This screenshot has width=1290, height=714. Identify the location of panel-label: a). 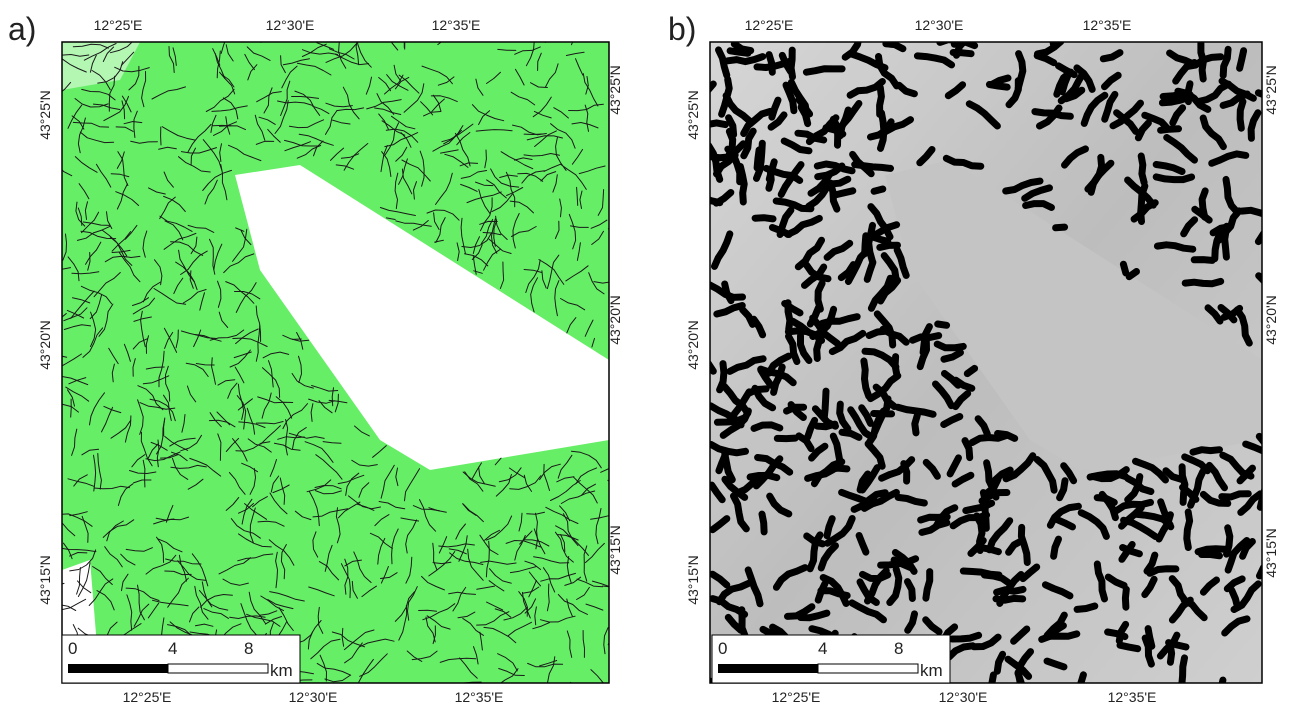
(22, 29).